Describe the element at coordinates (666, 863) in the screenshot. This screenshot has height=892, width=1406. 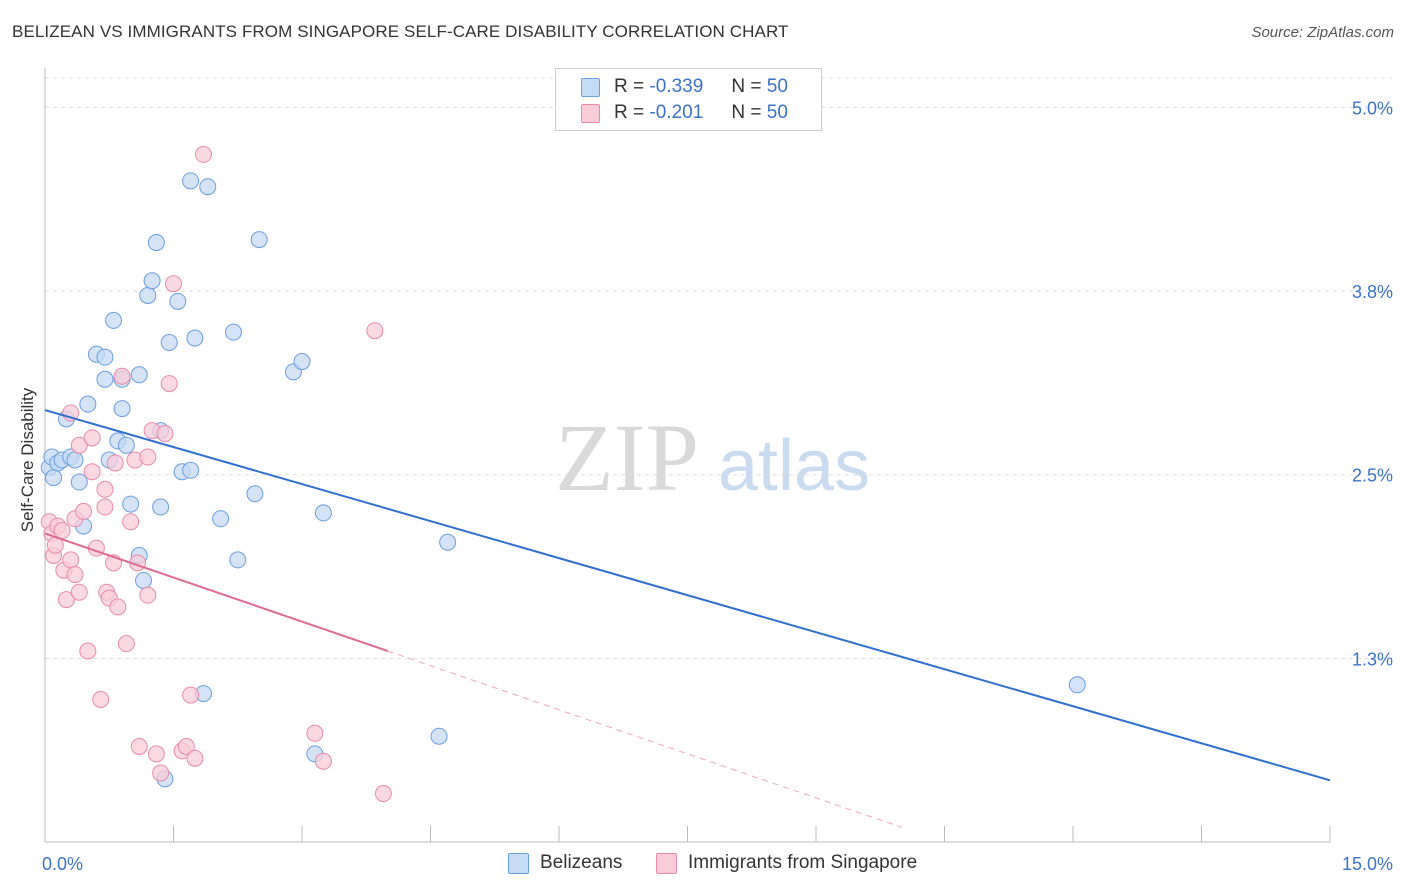
I see `series-swatch-pink` at that location.